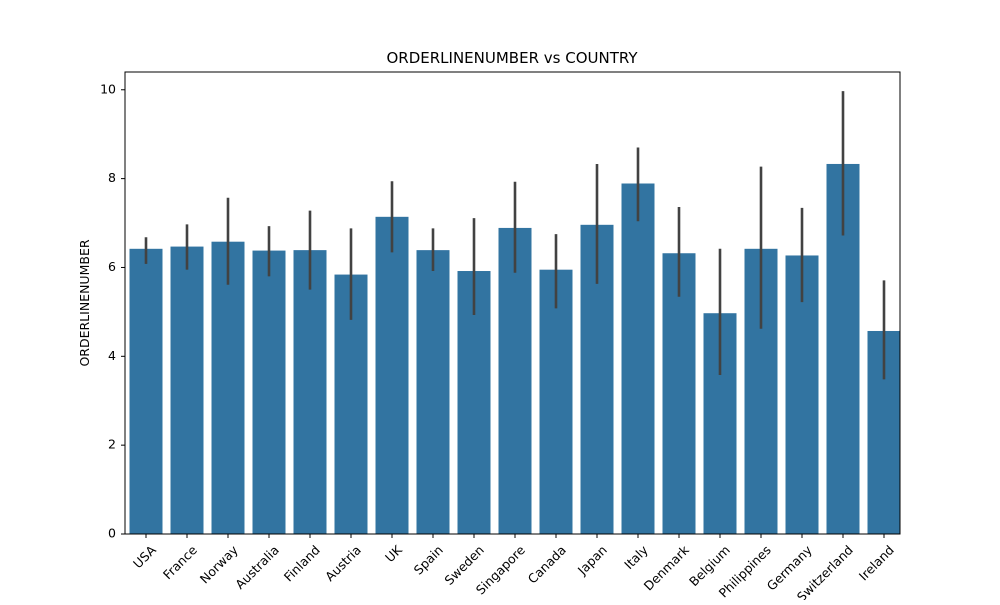 The image size is (1000, 605). What do you see at coordinates (112, 533) in the screenshot?
I see `y-tick-label: 0` at bounding box center [112, 533].